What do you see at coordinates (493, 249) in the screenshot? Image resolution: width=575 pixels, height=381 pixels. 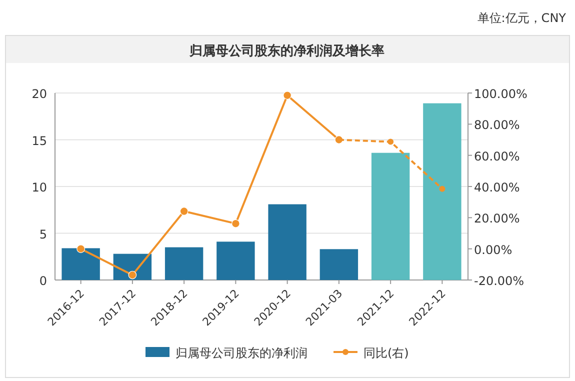 I see `y2-tick-label: 0.00%` at bounding box center [493, 249].